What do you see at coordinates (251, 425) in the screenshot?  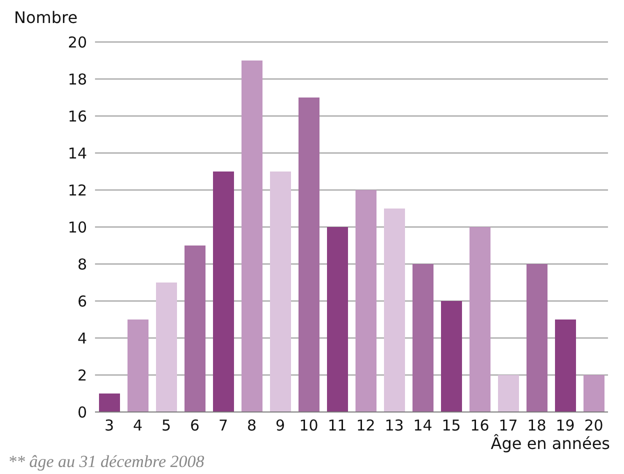 I see `x-tick-label: 8` at bounding box center [251, 425].